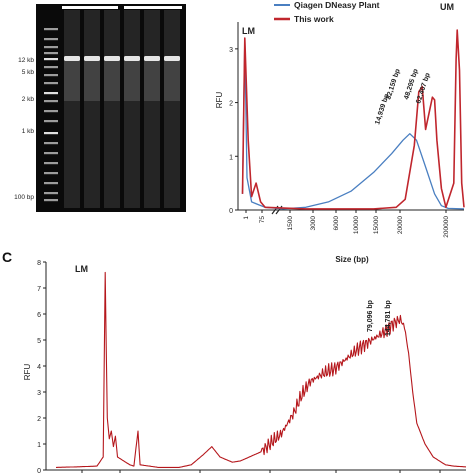 The width and height of the screenshot is (474, 474). What do you see at coordinates (231, 157) in the screenshot?
I see `panel-b-y-tick-label: 1` at bounding box center [231, 157].